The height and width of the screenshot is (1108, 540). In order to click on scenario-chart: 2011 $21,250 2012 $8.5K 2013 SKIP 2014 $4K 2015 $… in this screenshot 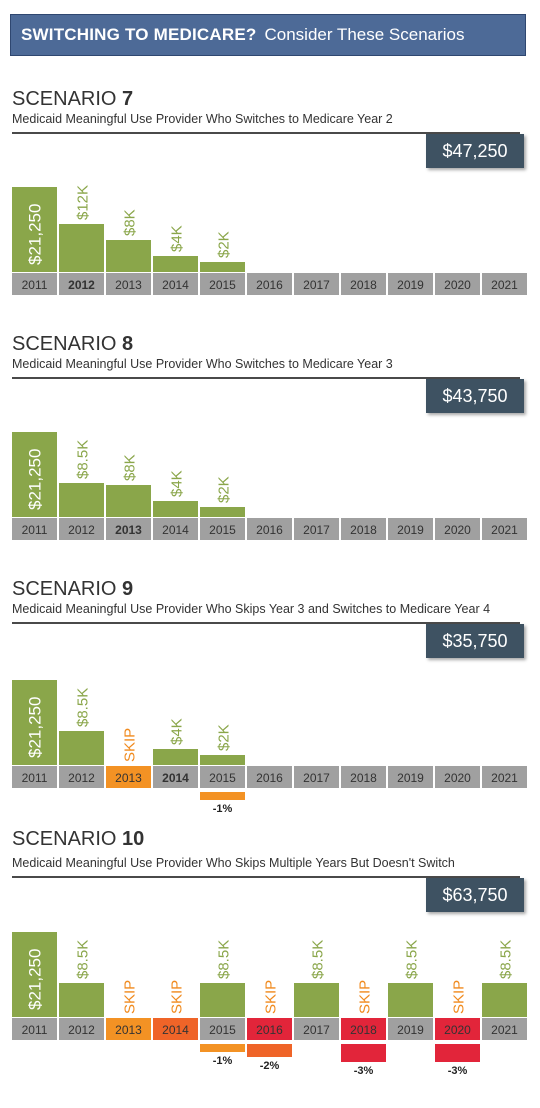, I will do `click(269, 747)`.